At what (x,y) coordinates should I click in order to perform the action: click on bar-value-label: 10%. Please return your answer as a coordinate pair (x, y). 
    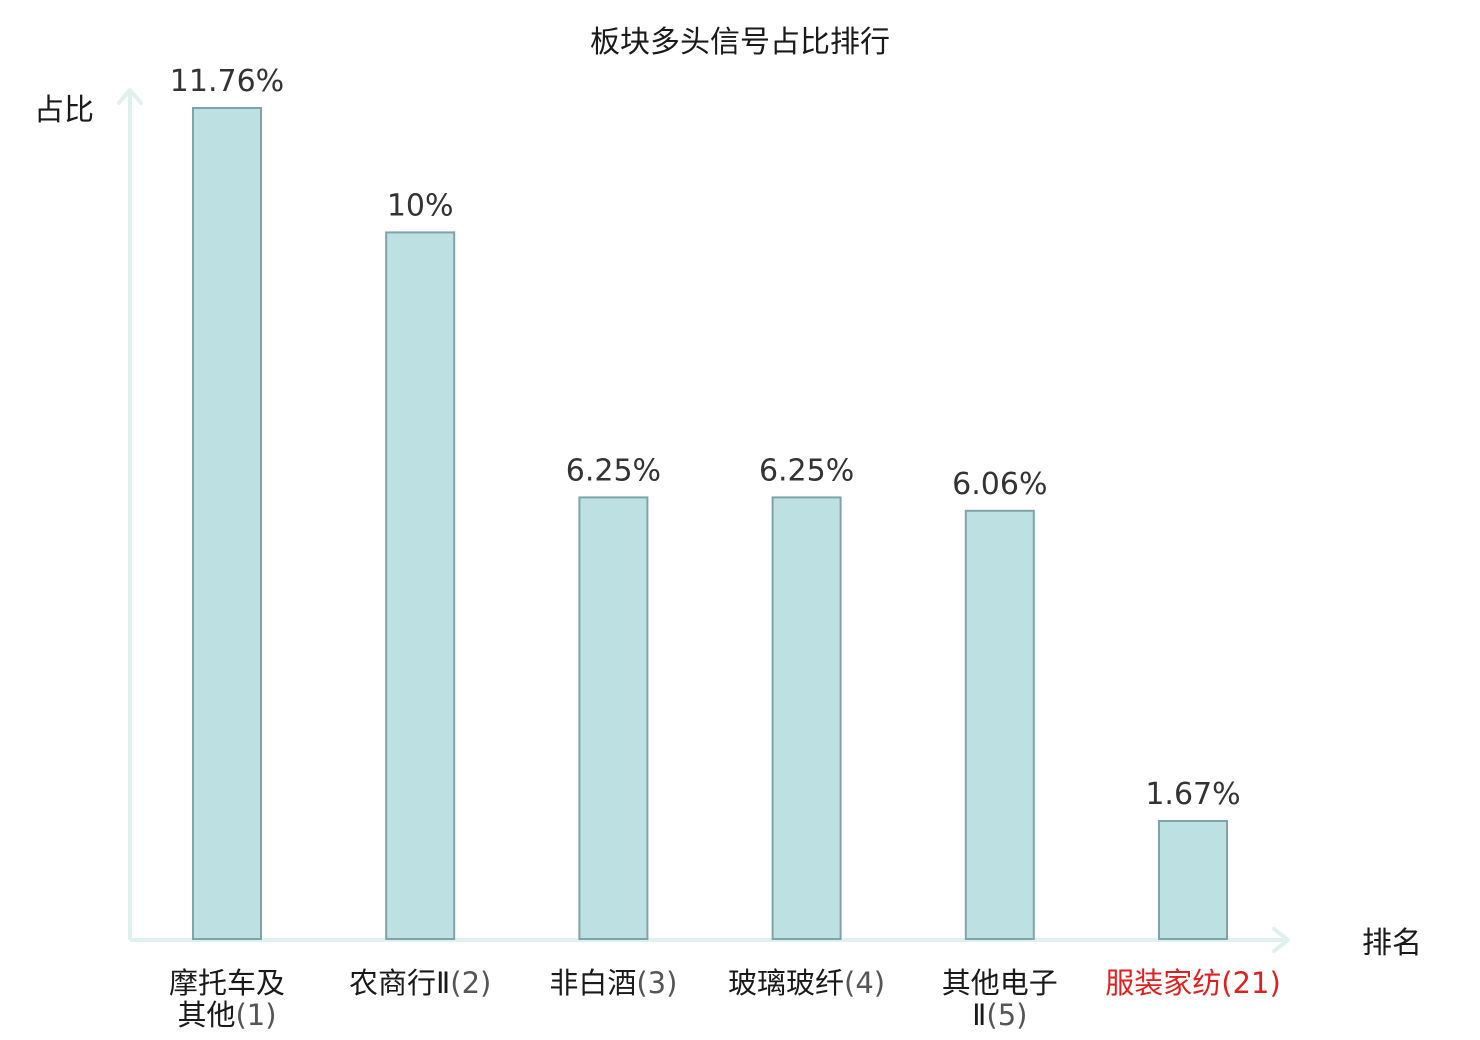
    Looking at the image, I should click on (420, 205).